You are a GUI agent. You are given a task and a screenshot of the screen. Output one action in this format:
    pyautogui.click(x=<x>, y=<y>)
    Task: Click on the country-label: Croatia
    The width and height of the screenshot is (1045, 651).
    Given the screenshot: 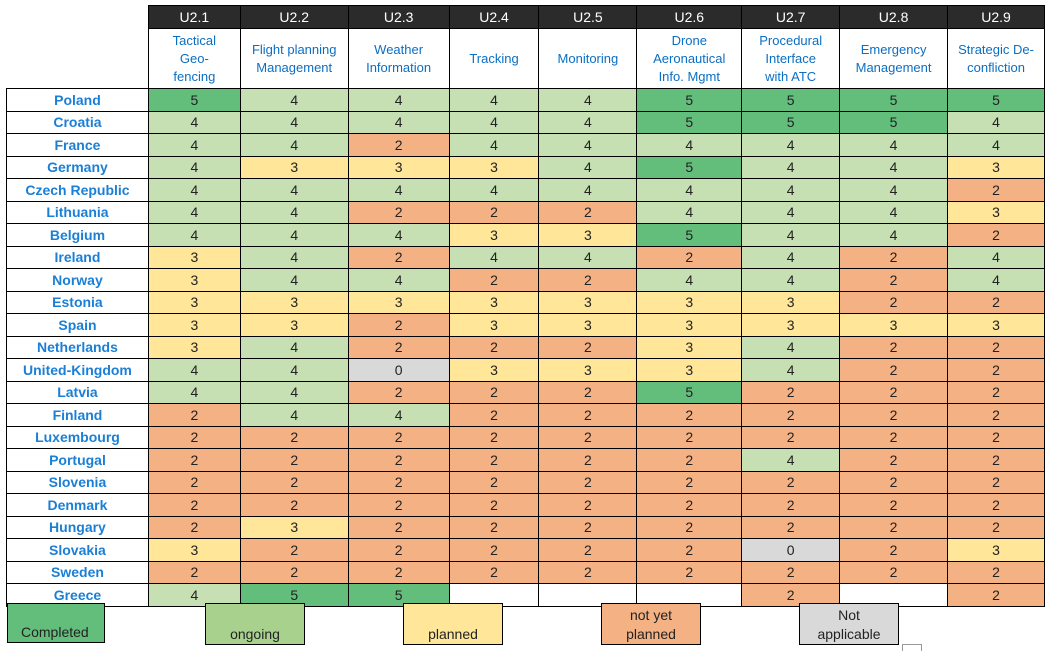 What is the action you would take?
    pyautogui.click(x=77, y=122)
    